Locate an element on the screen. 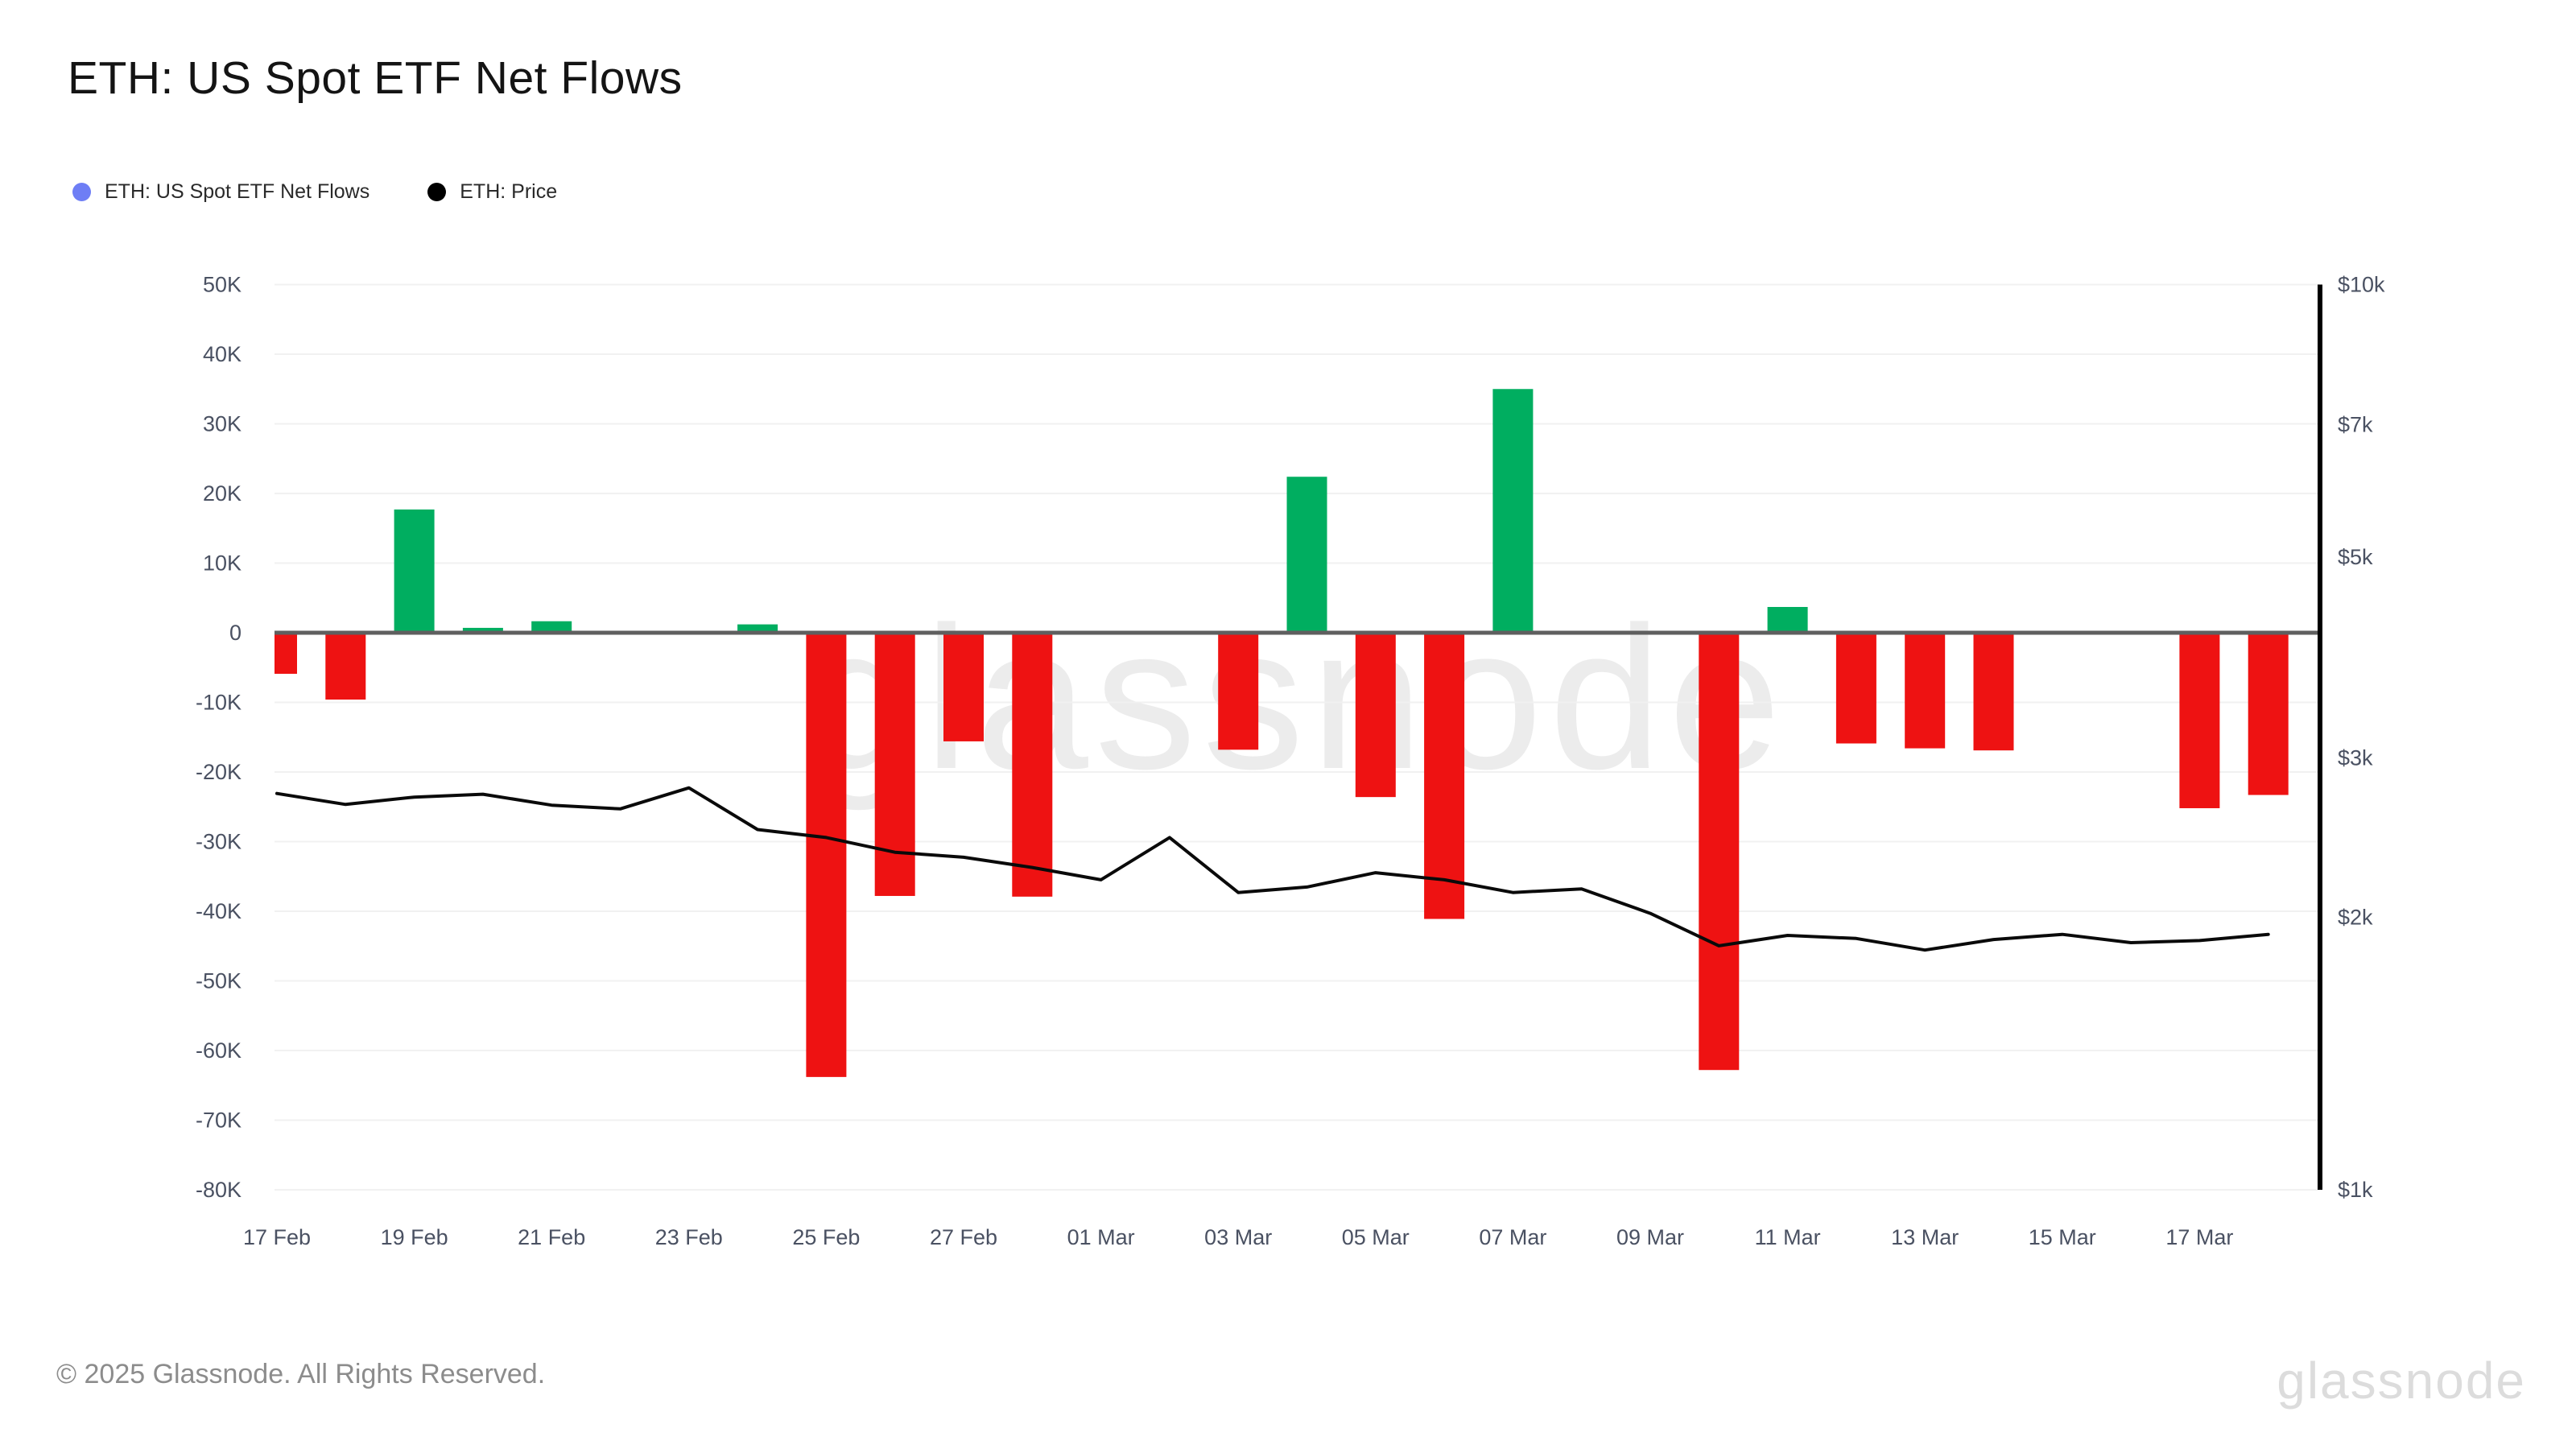 This screenshot has height=1449, width=2576. x-axis-tick-label: 13 Mar is located at coordinates (1925, 1237).